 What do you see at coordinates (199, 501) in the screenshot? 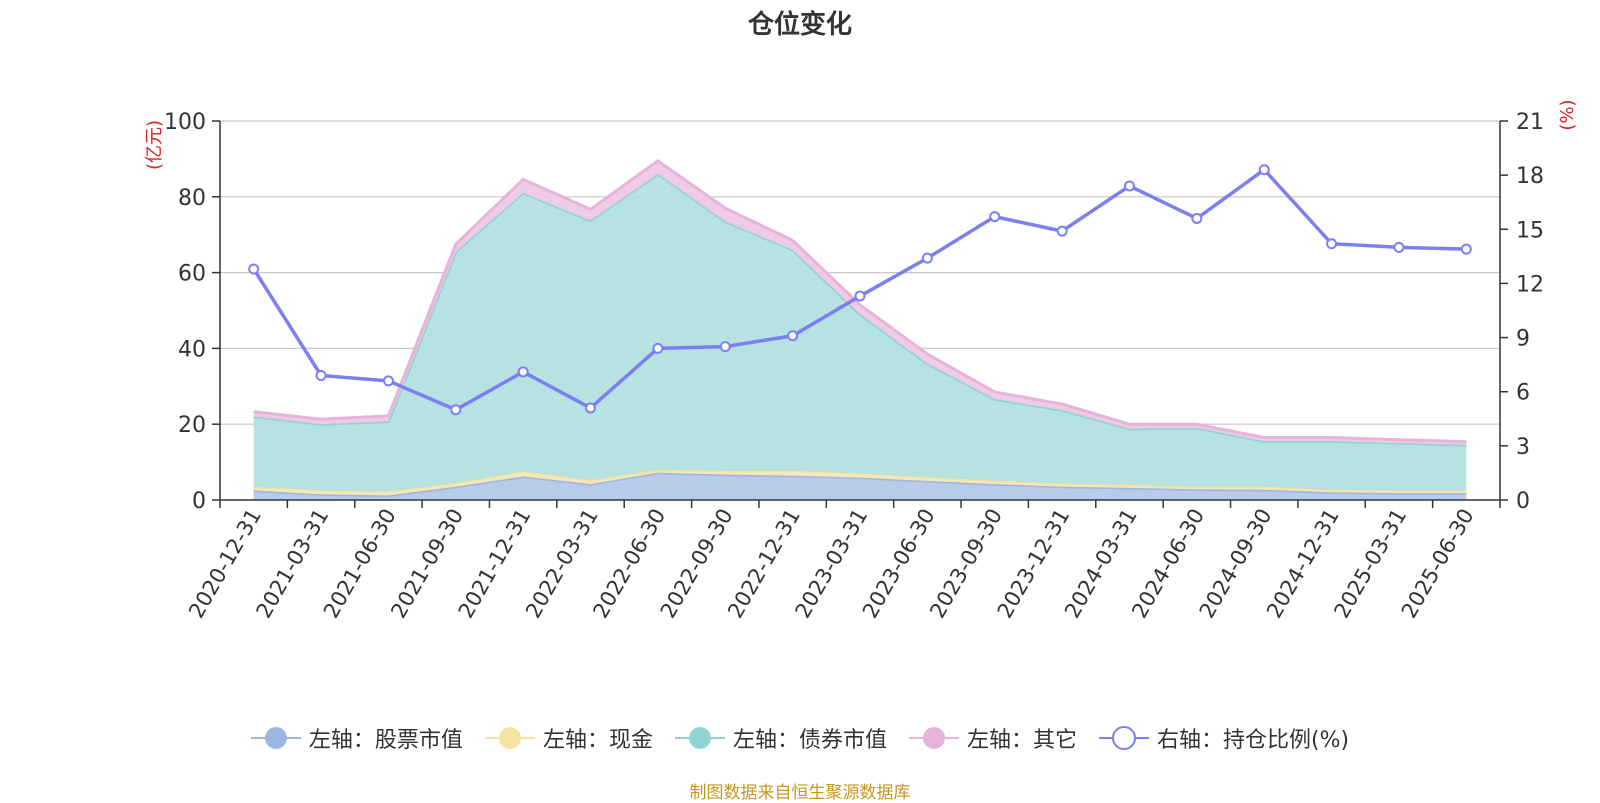
I see `left-tick-label: 0` at bounding box center [199, 501].